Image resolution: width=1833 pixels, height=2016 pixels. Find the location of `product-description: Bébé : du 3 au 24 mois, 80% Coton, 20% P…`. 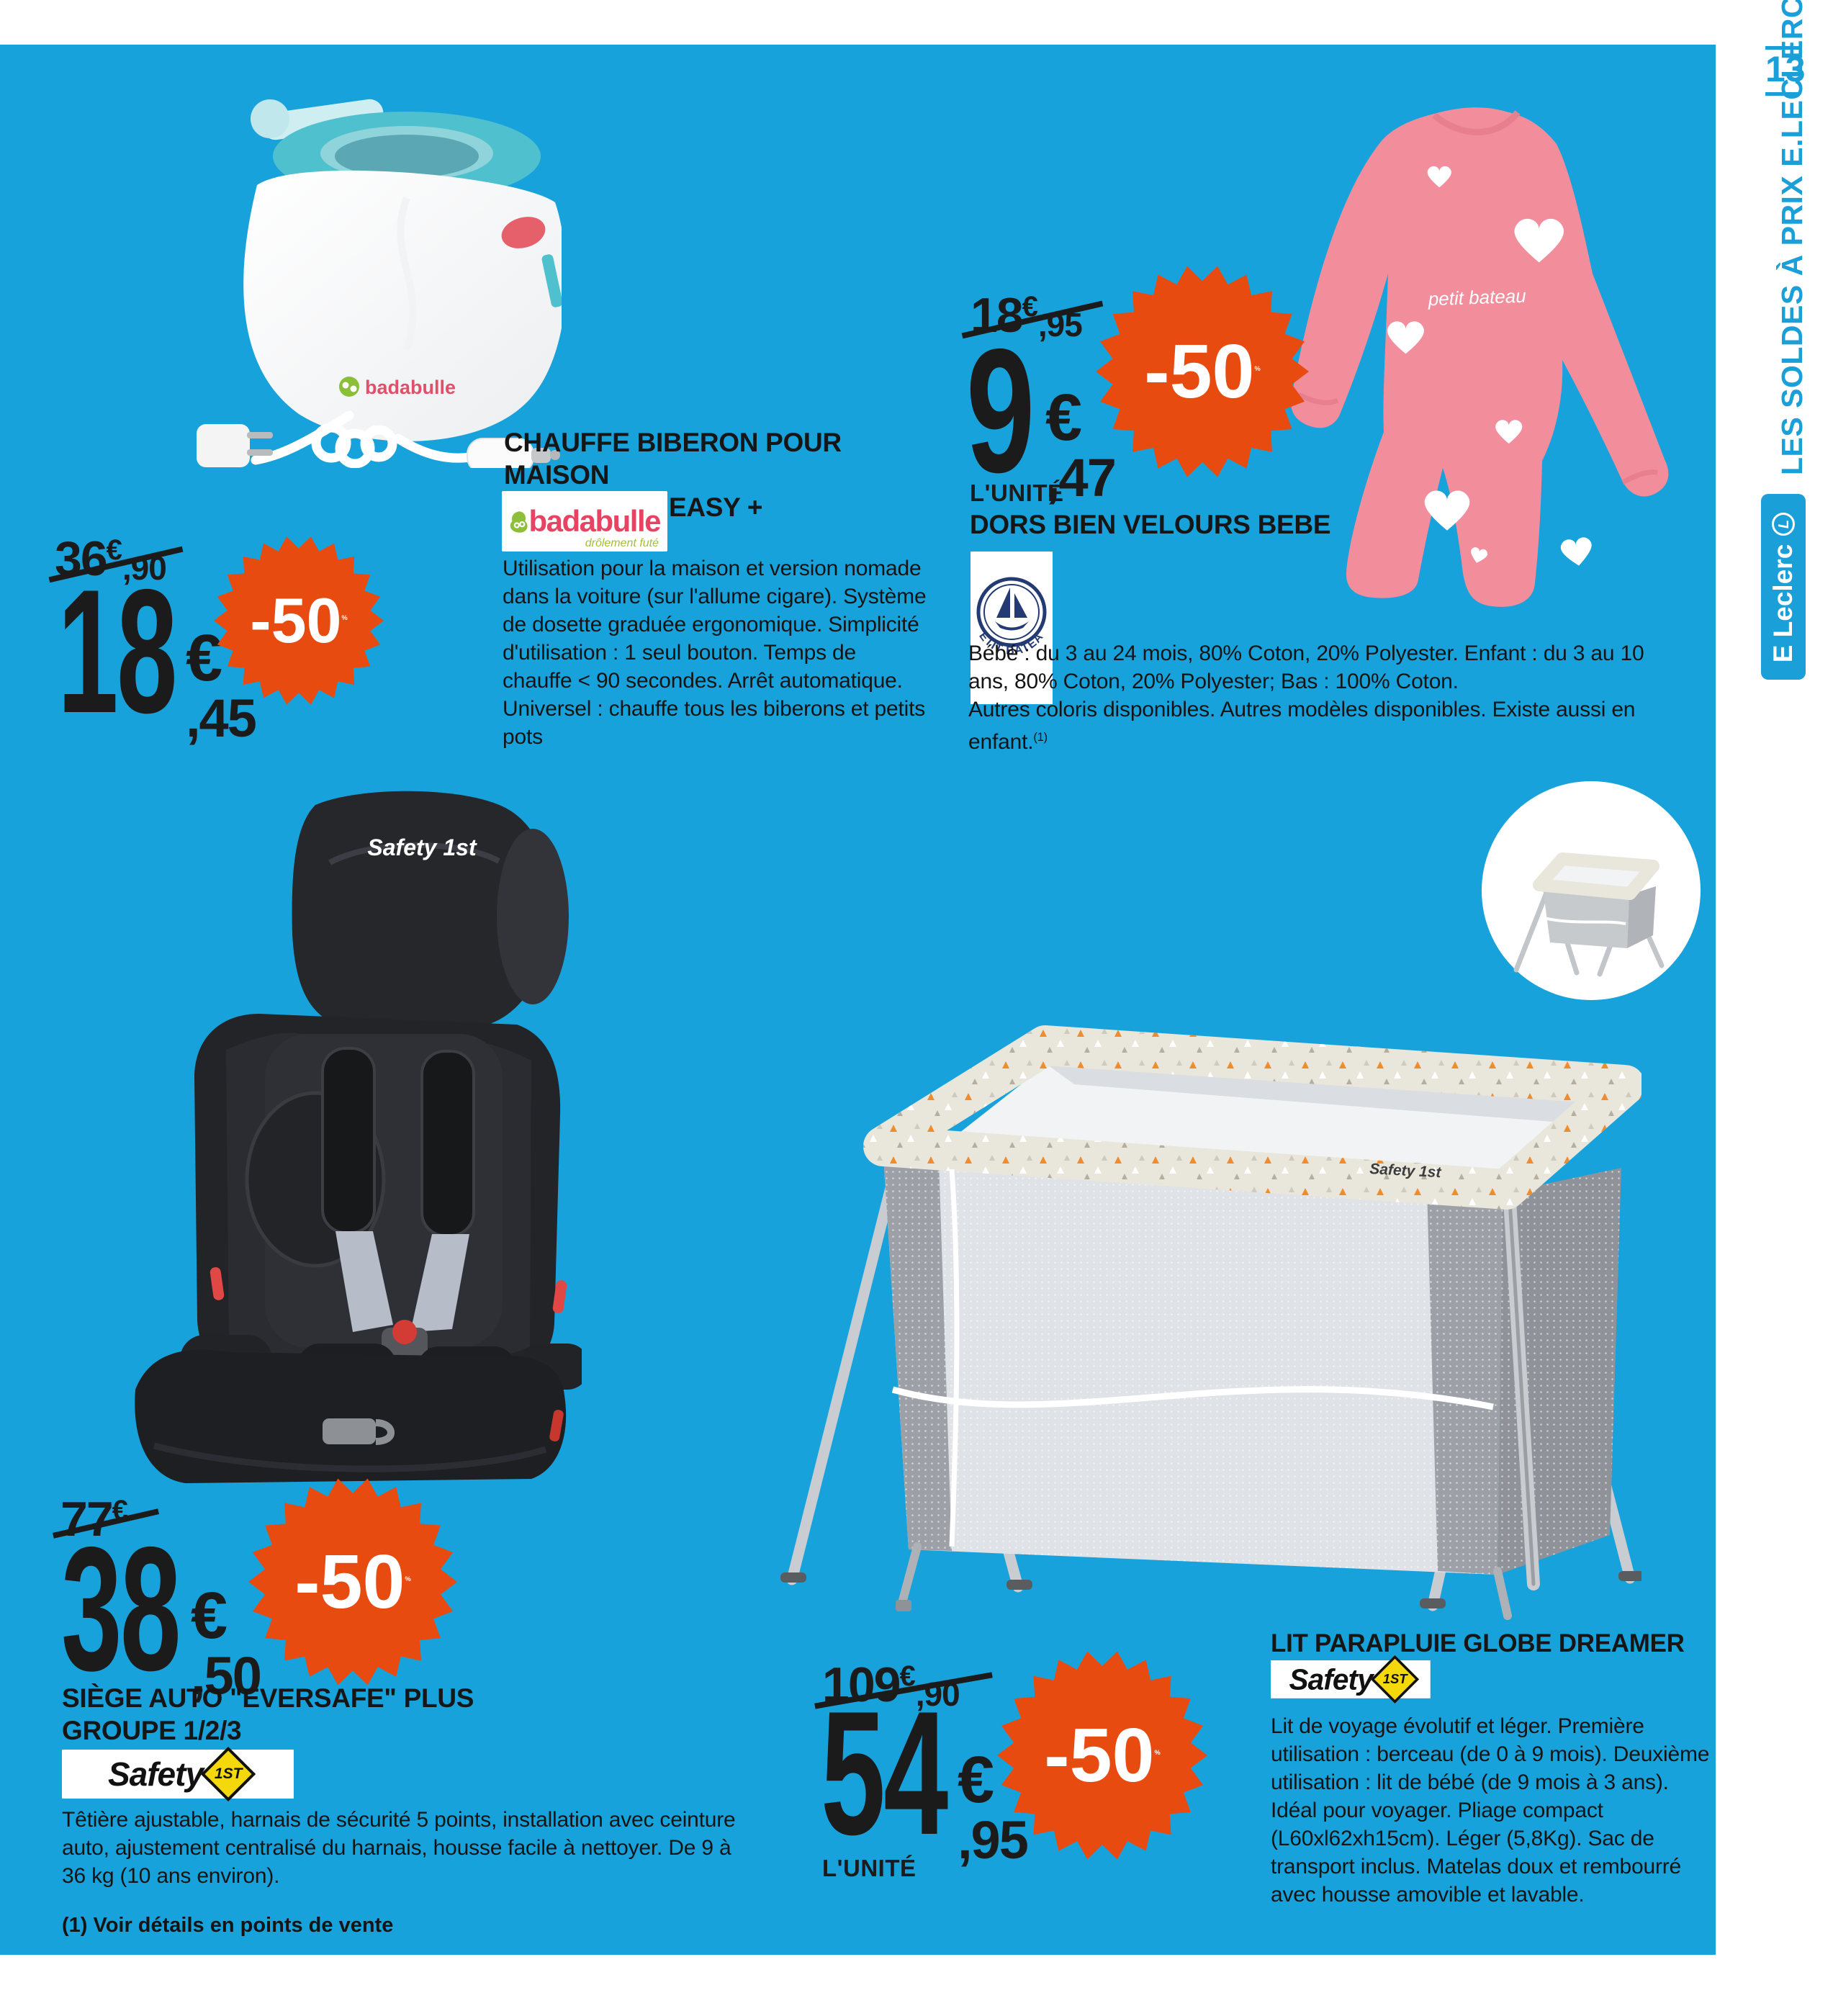

product-description: Bébé : du 3 au 24 mois, 80% Coton, 20% P… is located at coordinates (1306, 698).